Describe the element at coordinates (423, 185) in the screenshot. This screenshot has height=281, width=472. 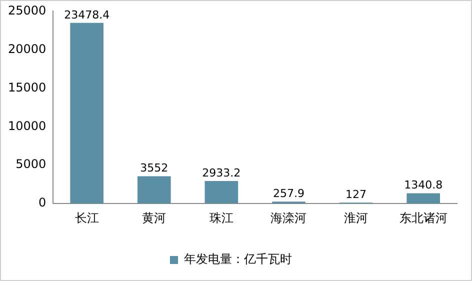
I see `data-label: 1340.8` at that location.